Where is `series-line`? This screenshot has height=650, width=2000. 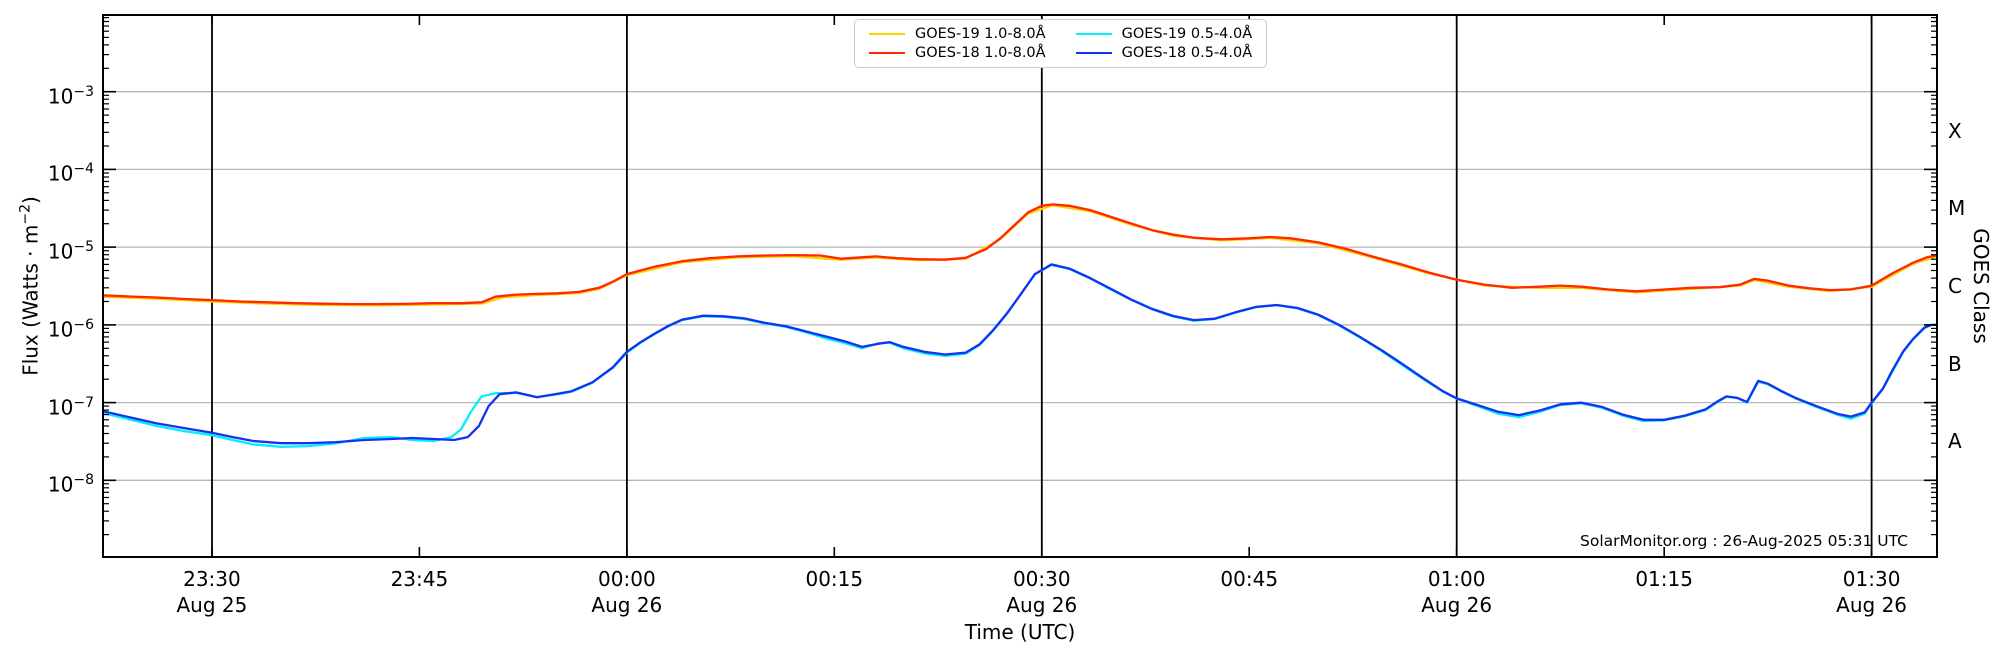 series-line is located at coordinates (1020, 254).